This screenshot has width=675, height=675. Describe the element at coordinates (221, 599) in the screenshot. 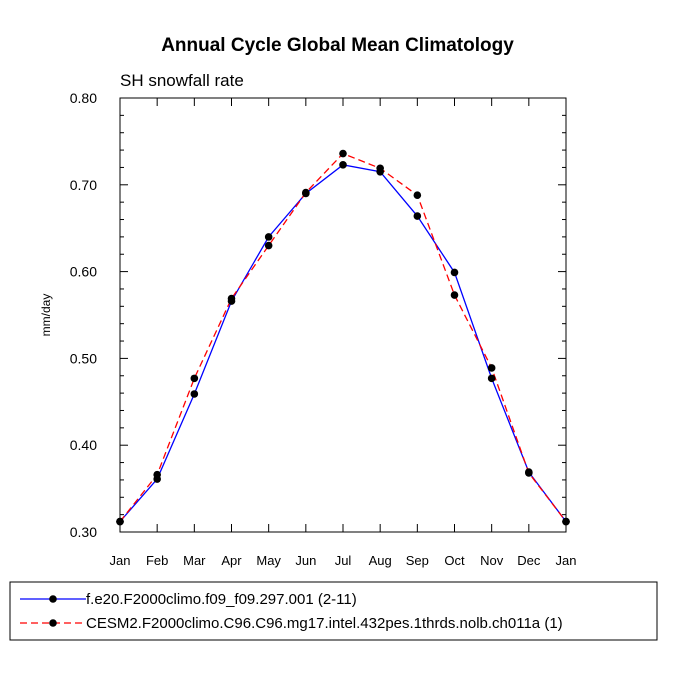

I see `legend-label-1: f.e20.F2000climo.f09_f09.297.001 (2-11)` at that location.